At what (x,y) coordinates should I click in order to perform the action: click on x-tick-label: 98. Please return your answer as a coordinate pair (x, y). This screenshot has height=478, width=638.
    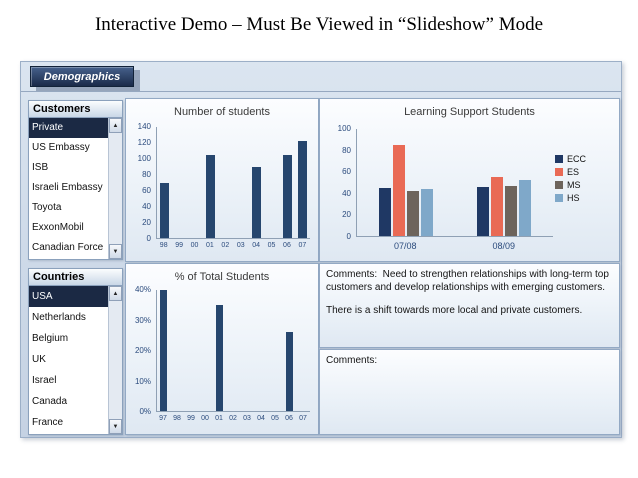
    Looking at the image, I should click on (177, 418).